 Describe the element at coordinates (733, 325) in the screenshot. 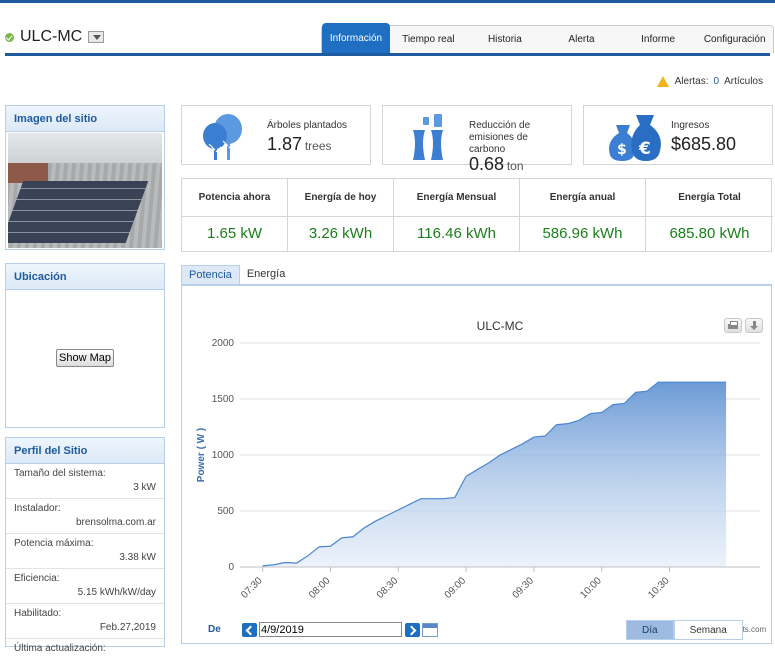

I see `print-icon` at that location.